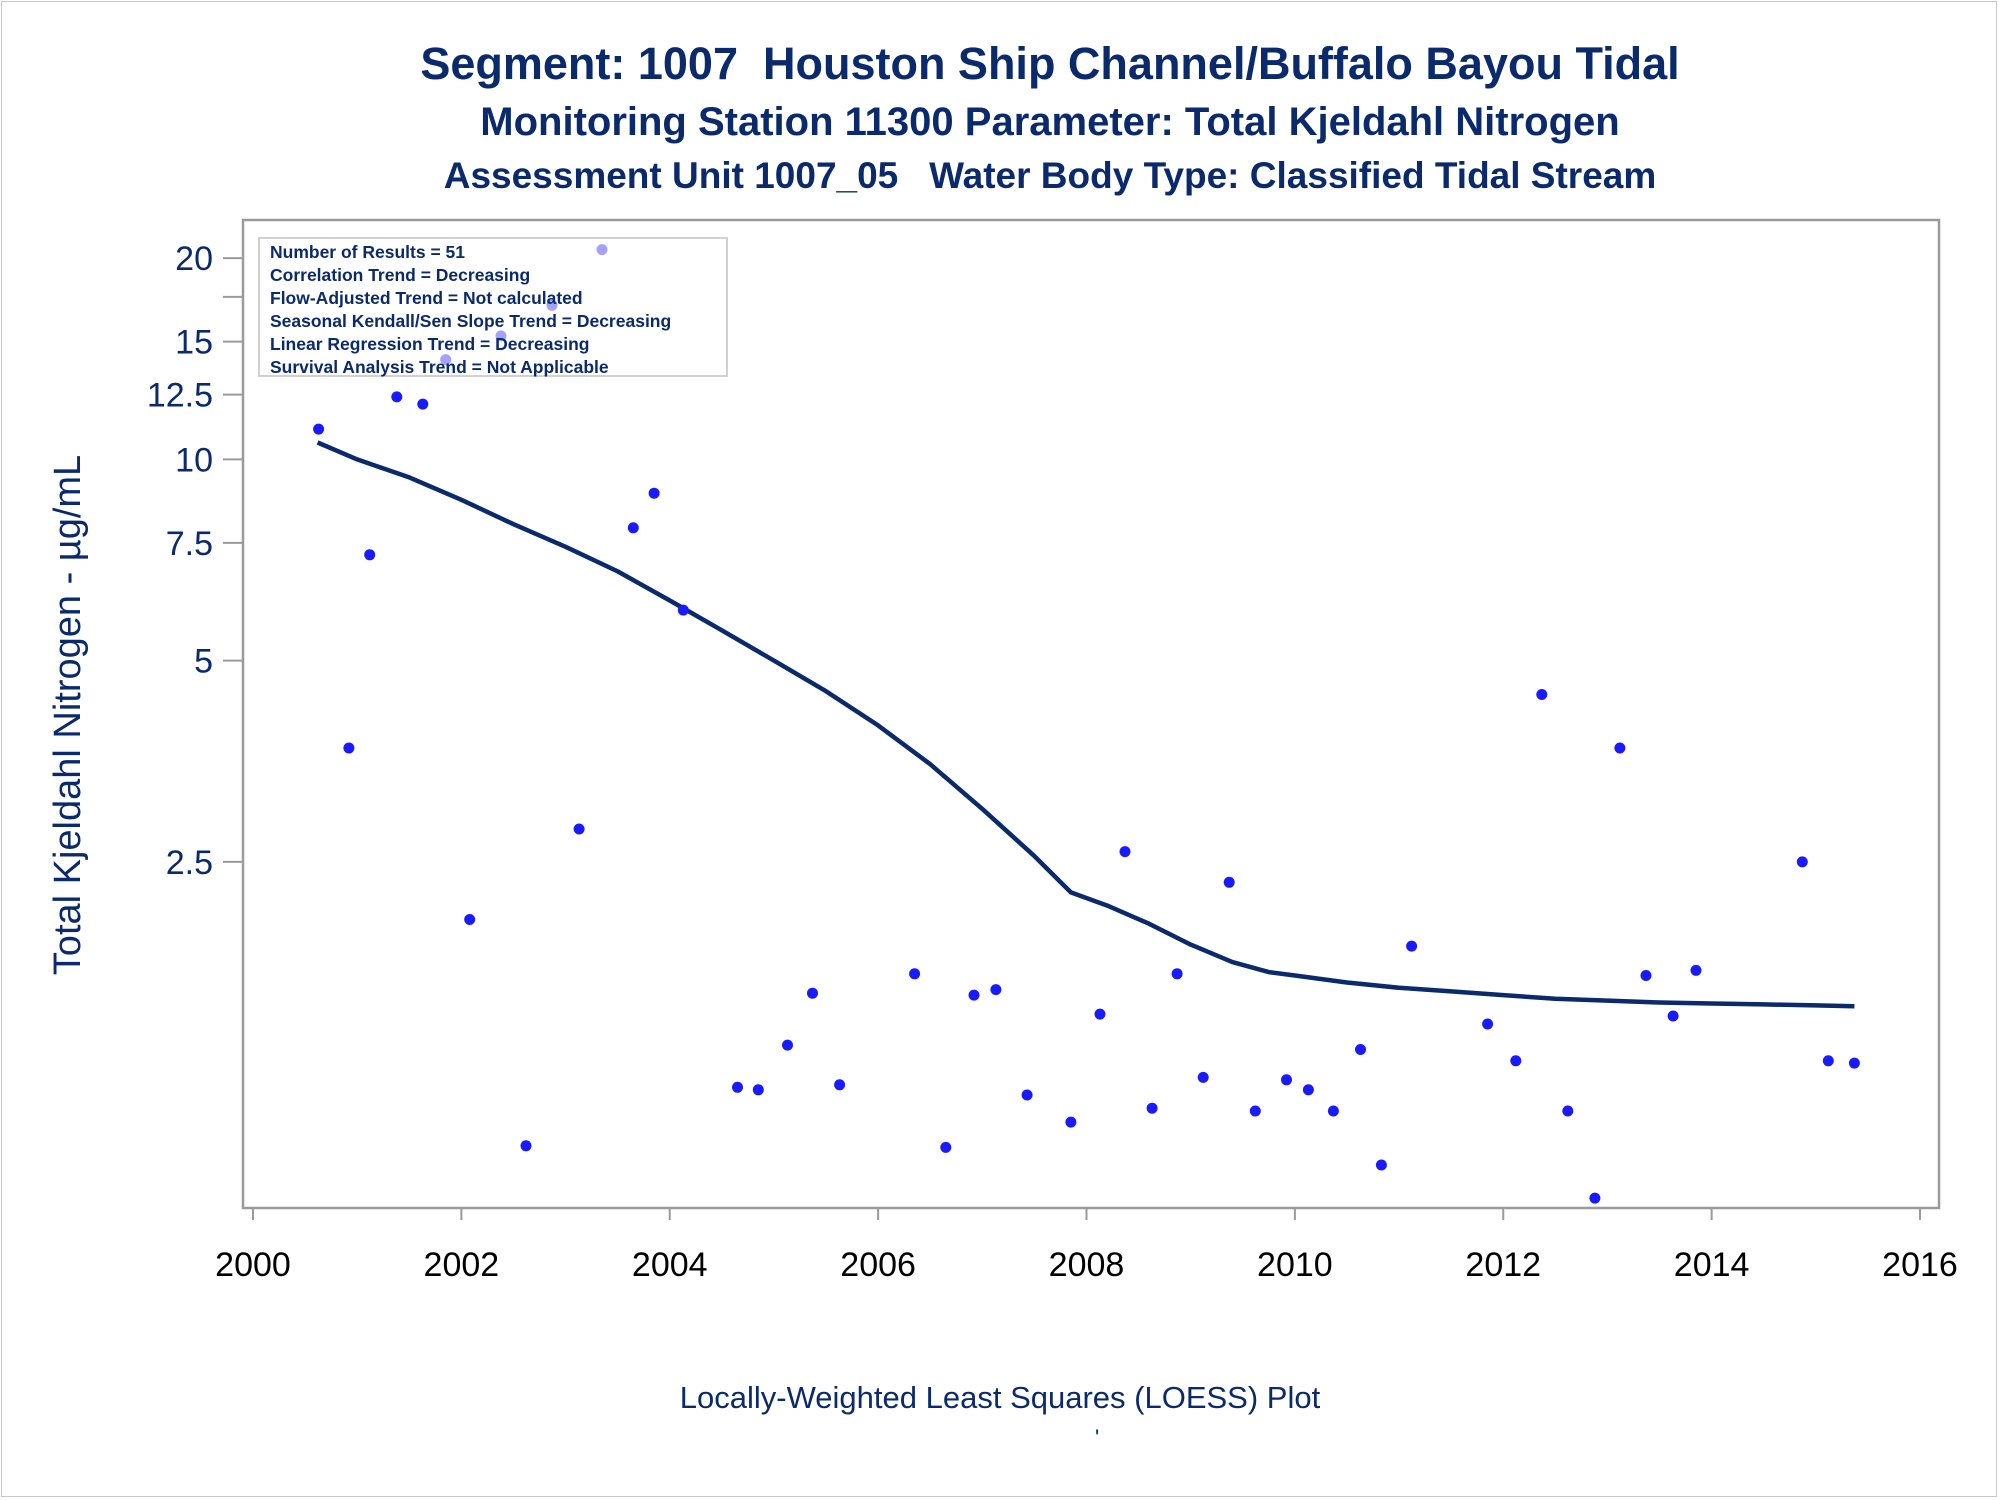 Image resolution: width=2000 pixels, height=1500 pixels. What do you see at coordinates (194, 259) in the screenshot?
I see `y-tick-label: 20` at bounding box center [194, 259].